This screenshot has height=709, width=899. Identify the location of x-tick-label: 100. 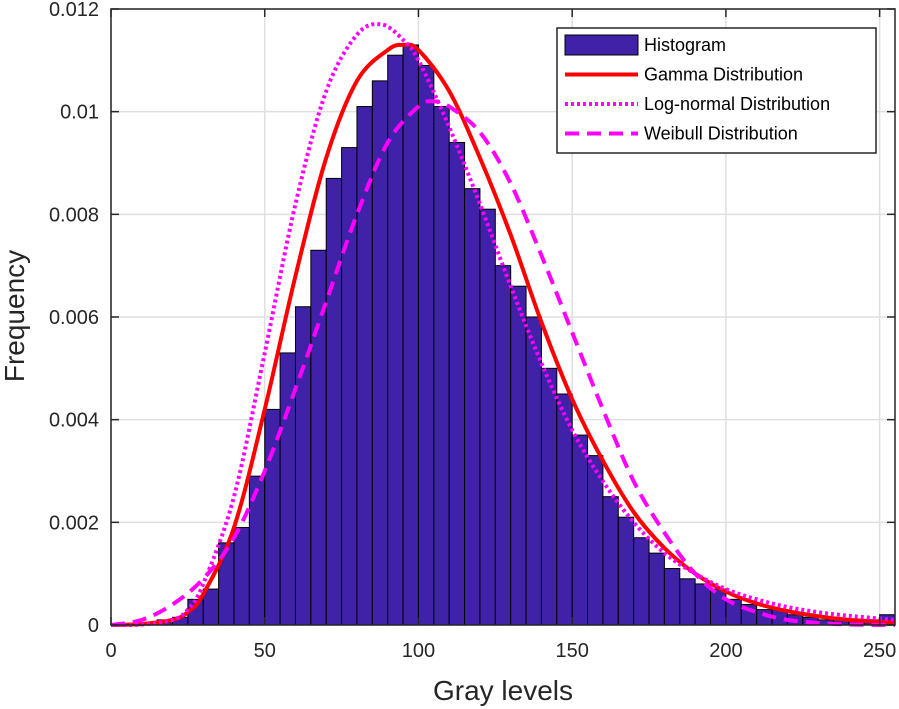
(418, 651).